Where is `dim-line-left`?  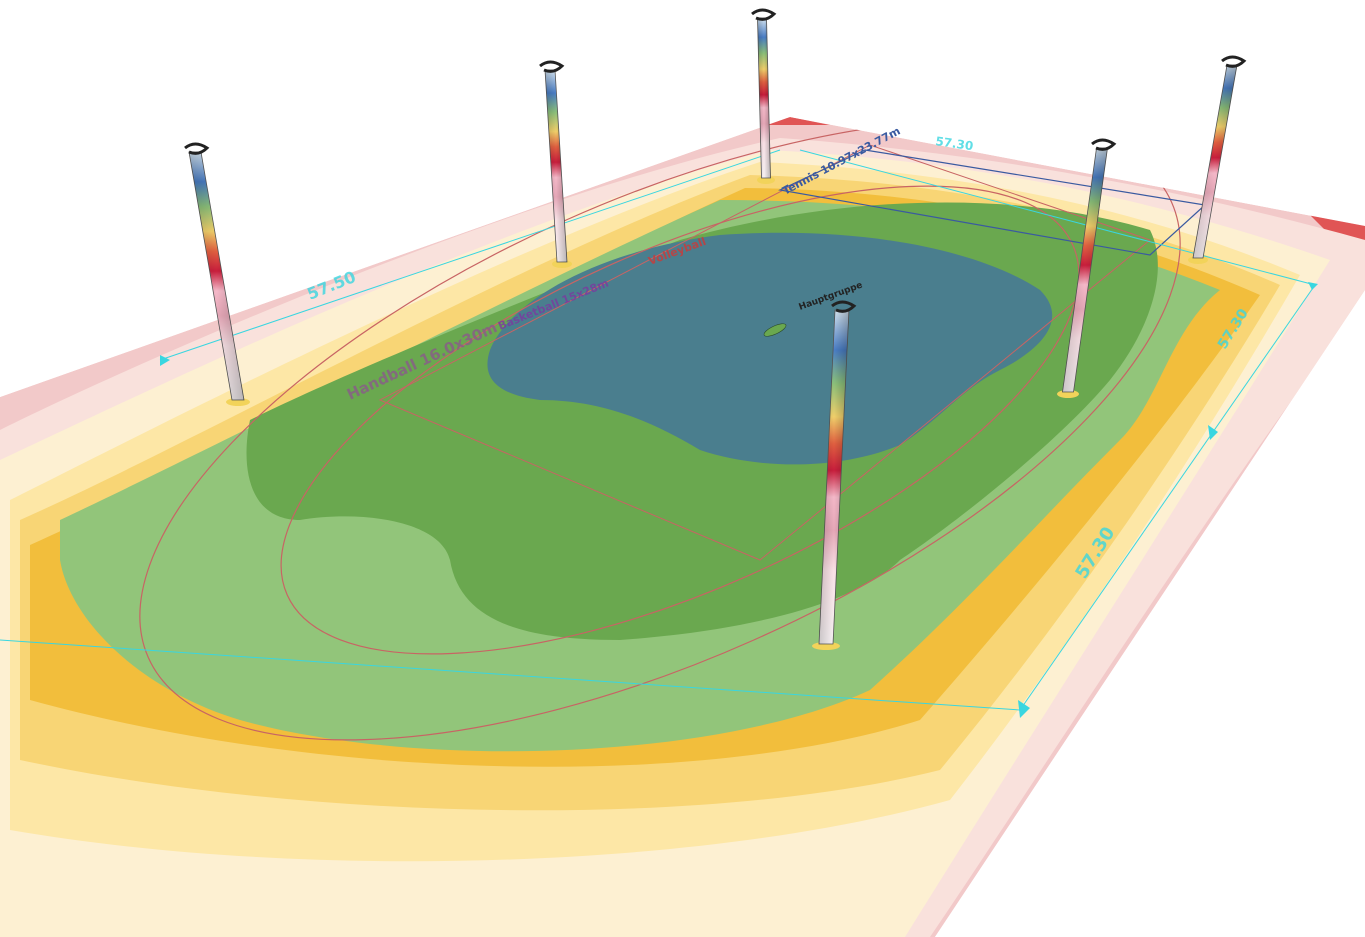 dim-line-left is located at coordinates (470, 255).